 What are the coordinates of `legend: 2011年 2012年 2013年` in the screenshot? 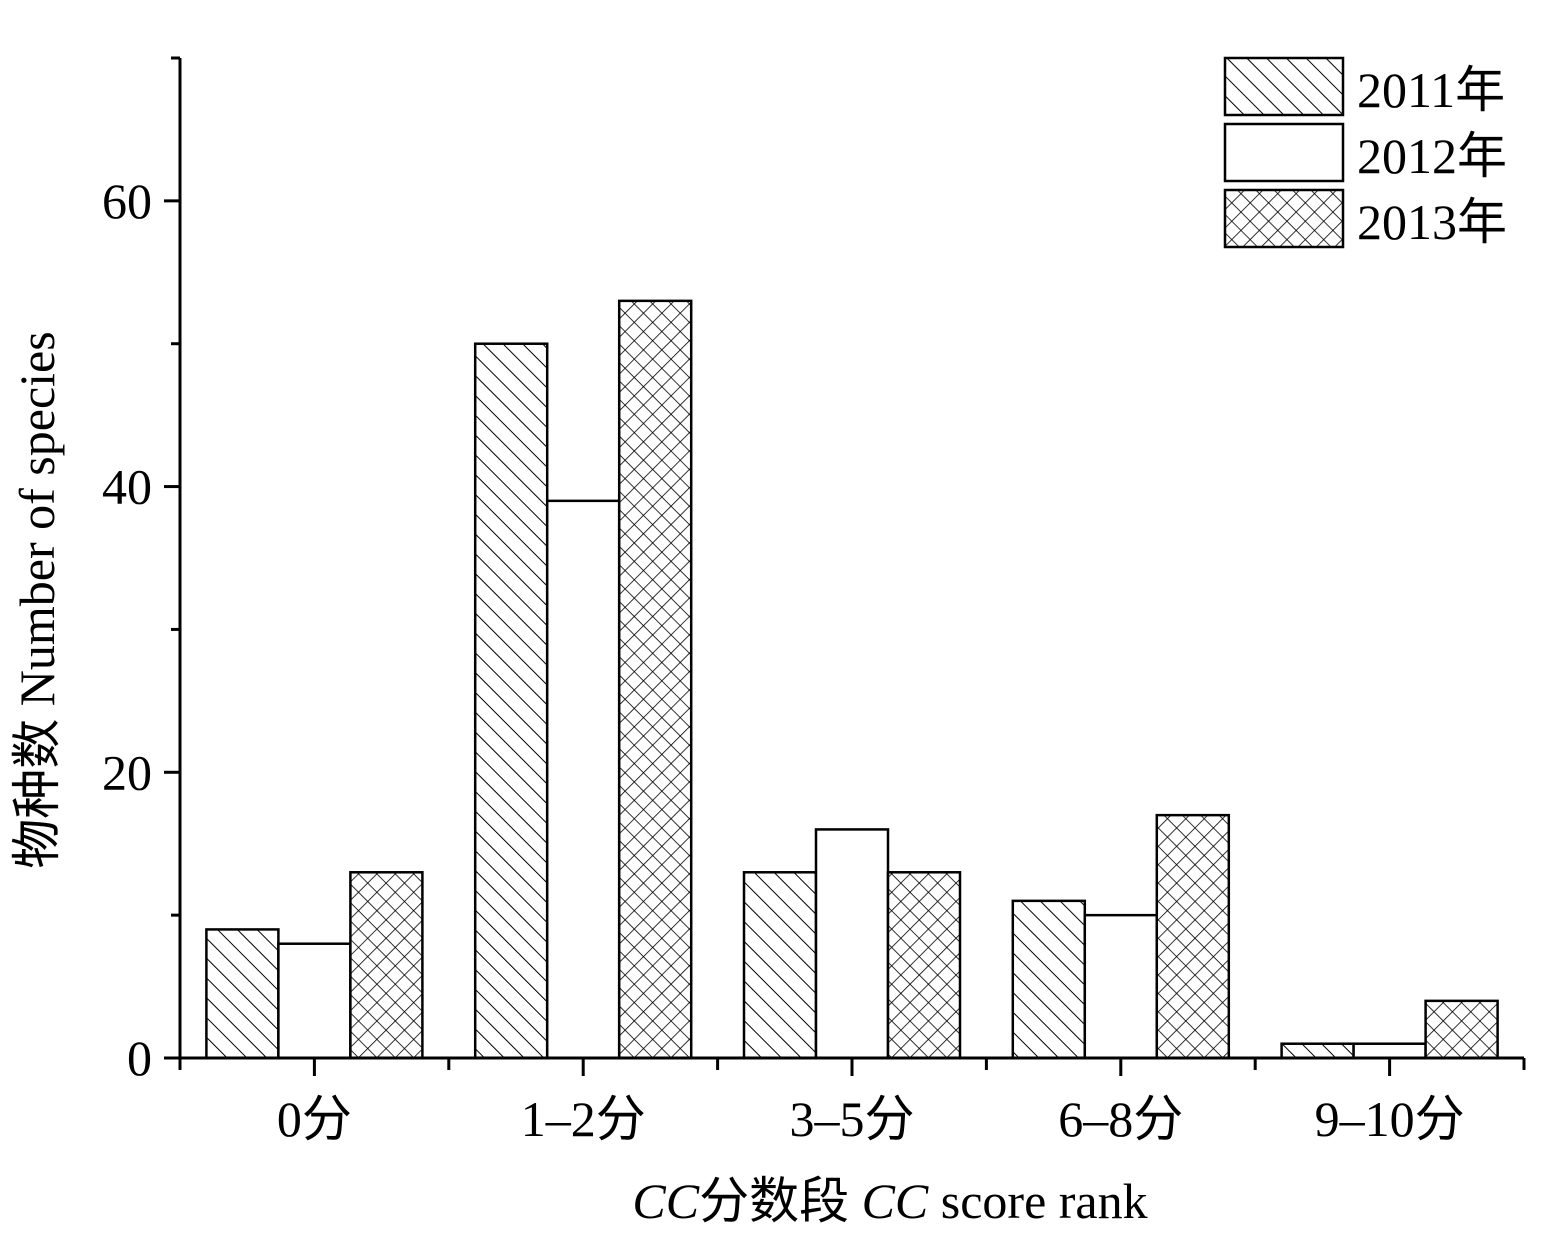 It's located at (1365, 153).